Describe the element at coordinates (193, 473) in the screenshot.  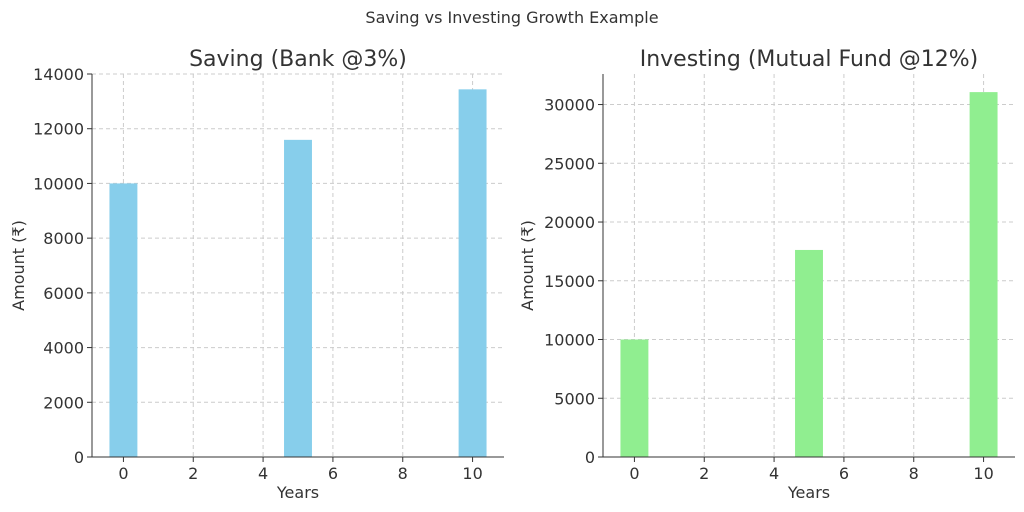
I see `saving-x-tick-label-1: 2` at that location.